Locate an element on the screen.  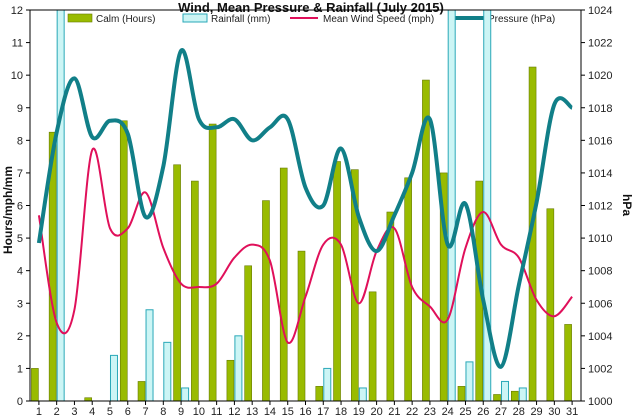
x-tick-label: 23 is located at coordinates (430, 412).